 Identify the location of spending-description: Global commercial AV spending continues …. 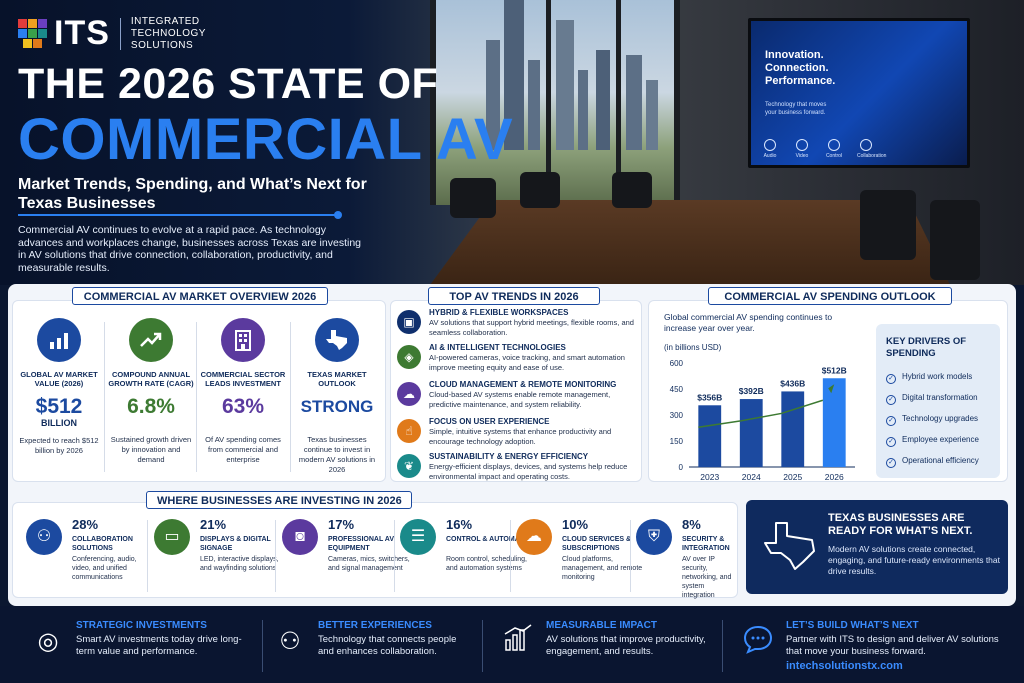
(748, 322).